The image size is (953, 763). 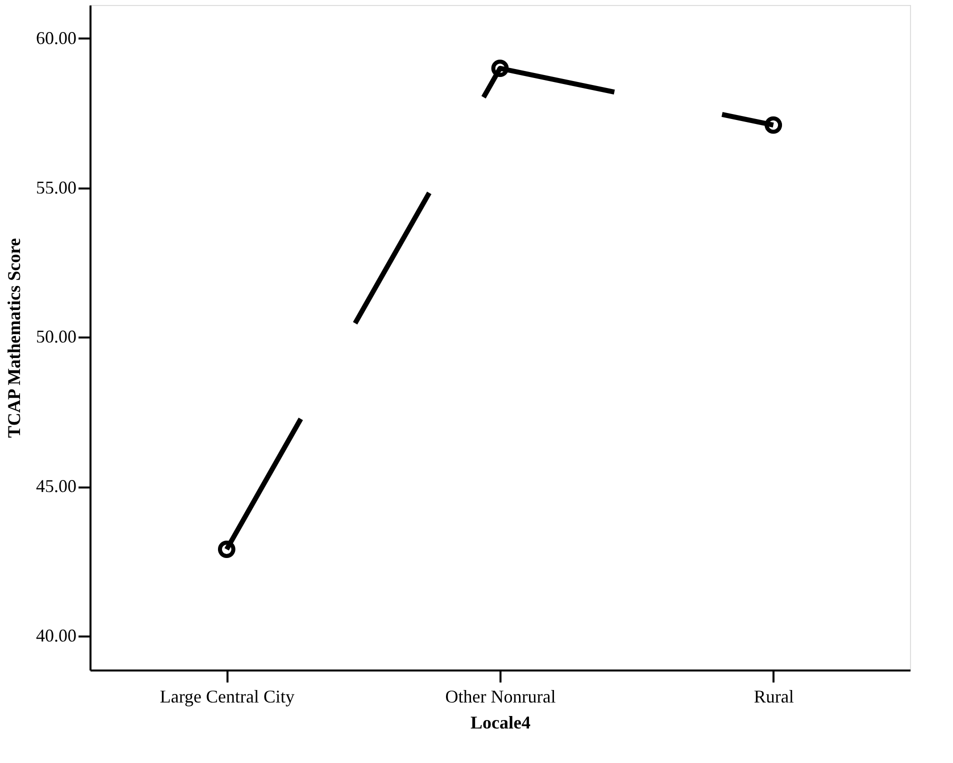 I want to click on x-tick-label: Rural, so click(x=774, y=696).